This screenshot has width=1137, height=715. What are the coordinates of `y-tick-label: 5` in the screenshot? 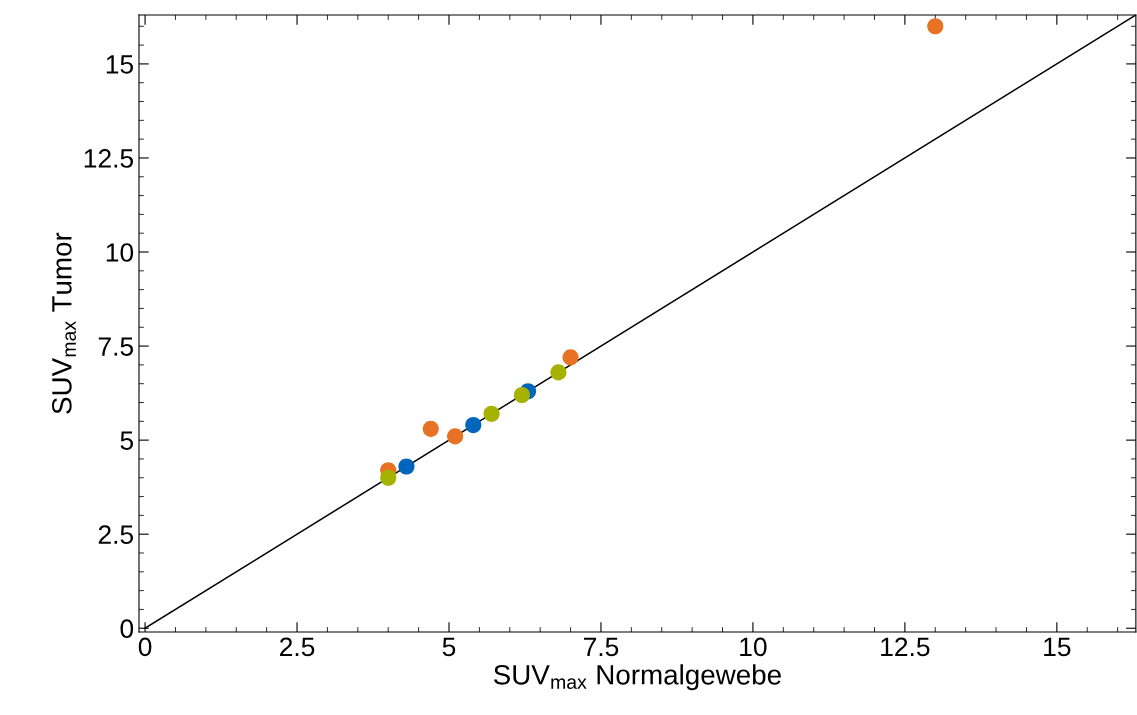 It's located at (127, 440).